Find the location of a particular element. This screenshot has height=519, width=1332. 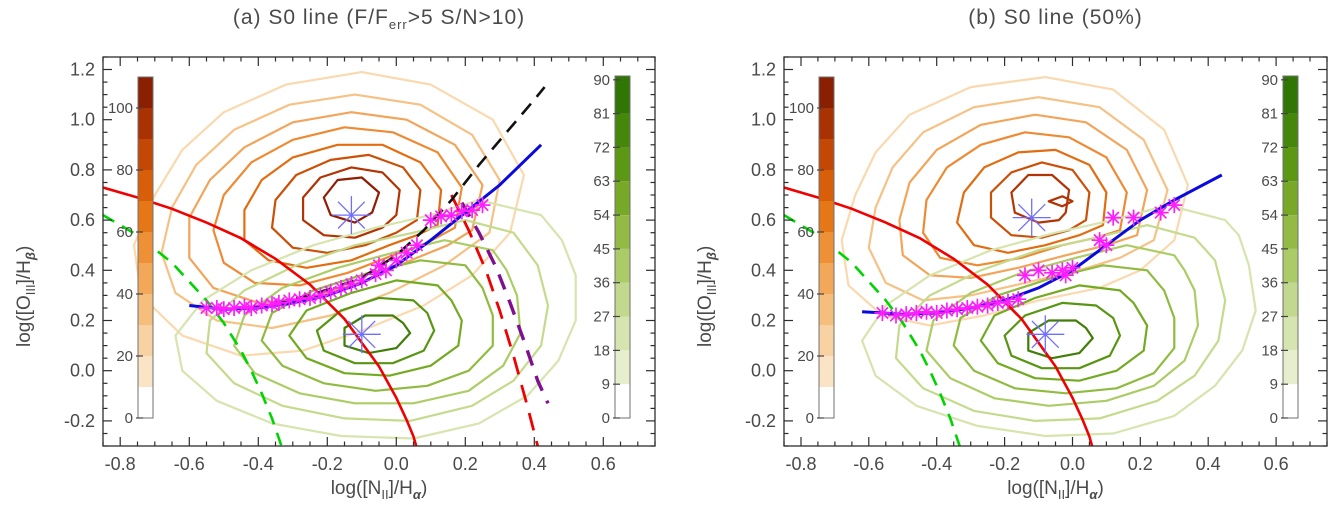

ylabel-part: log([O is located at coordinates (24, 321).